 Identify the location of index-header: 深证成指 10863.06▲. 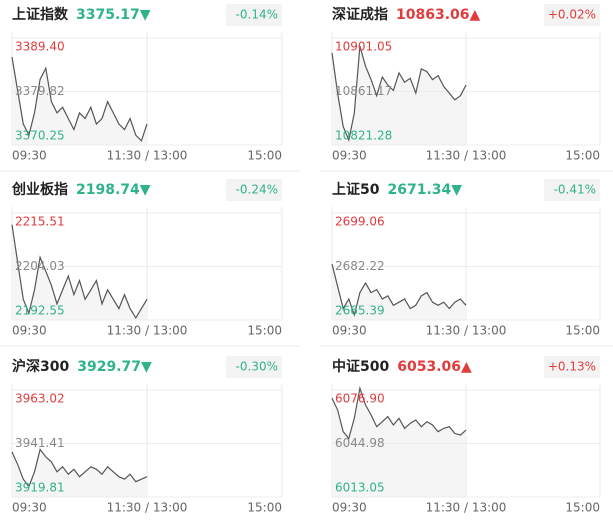
(406, 14).